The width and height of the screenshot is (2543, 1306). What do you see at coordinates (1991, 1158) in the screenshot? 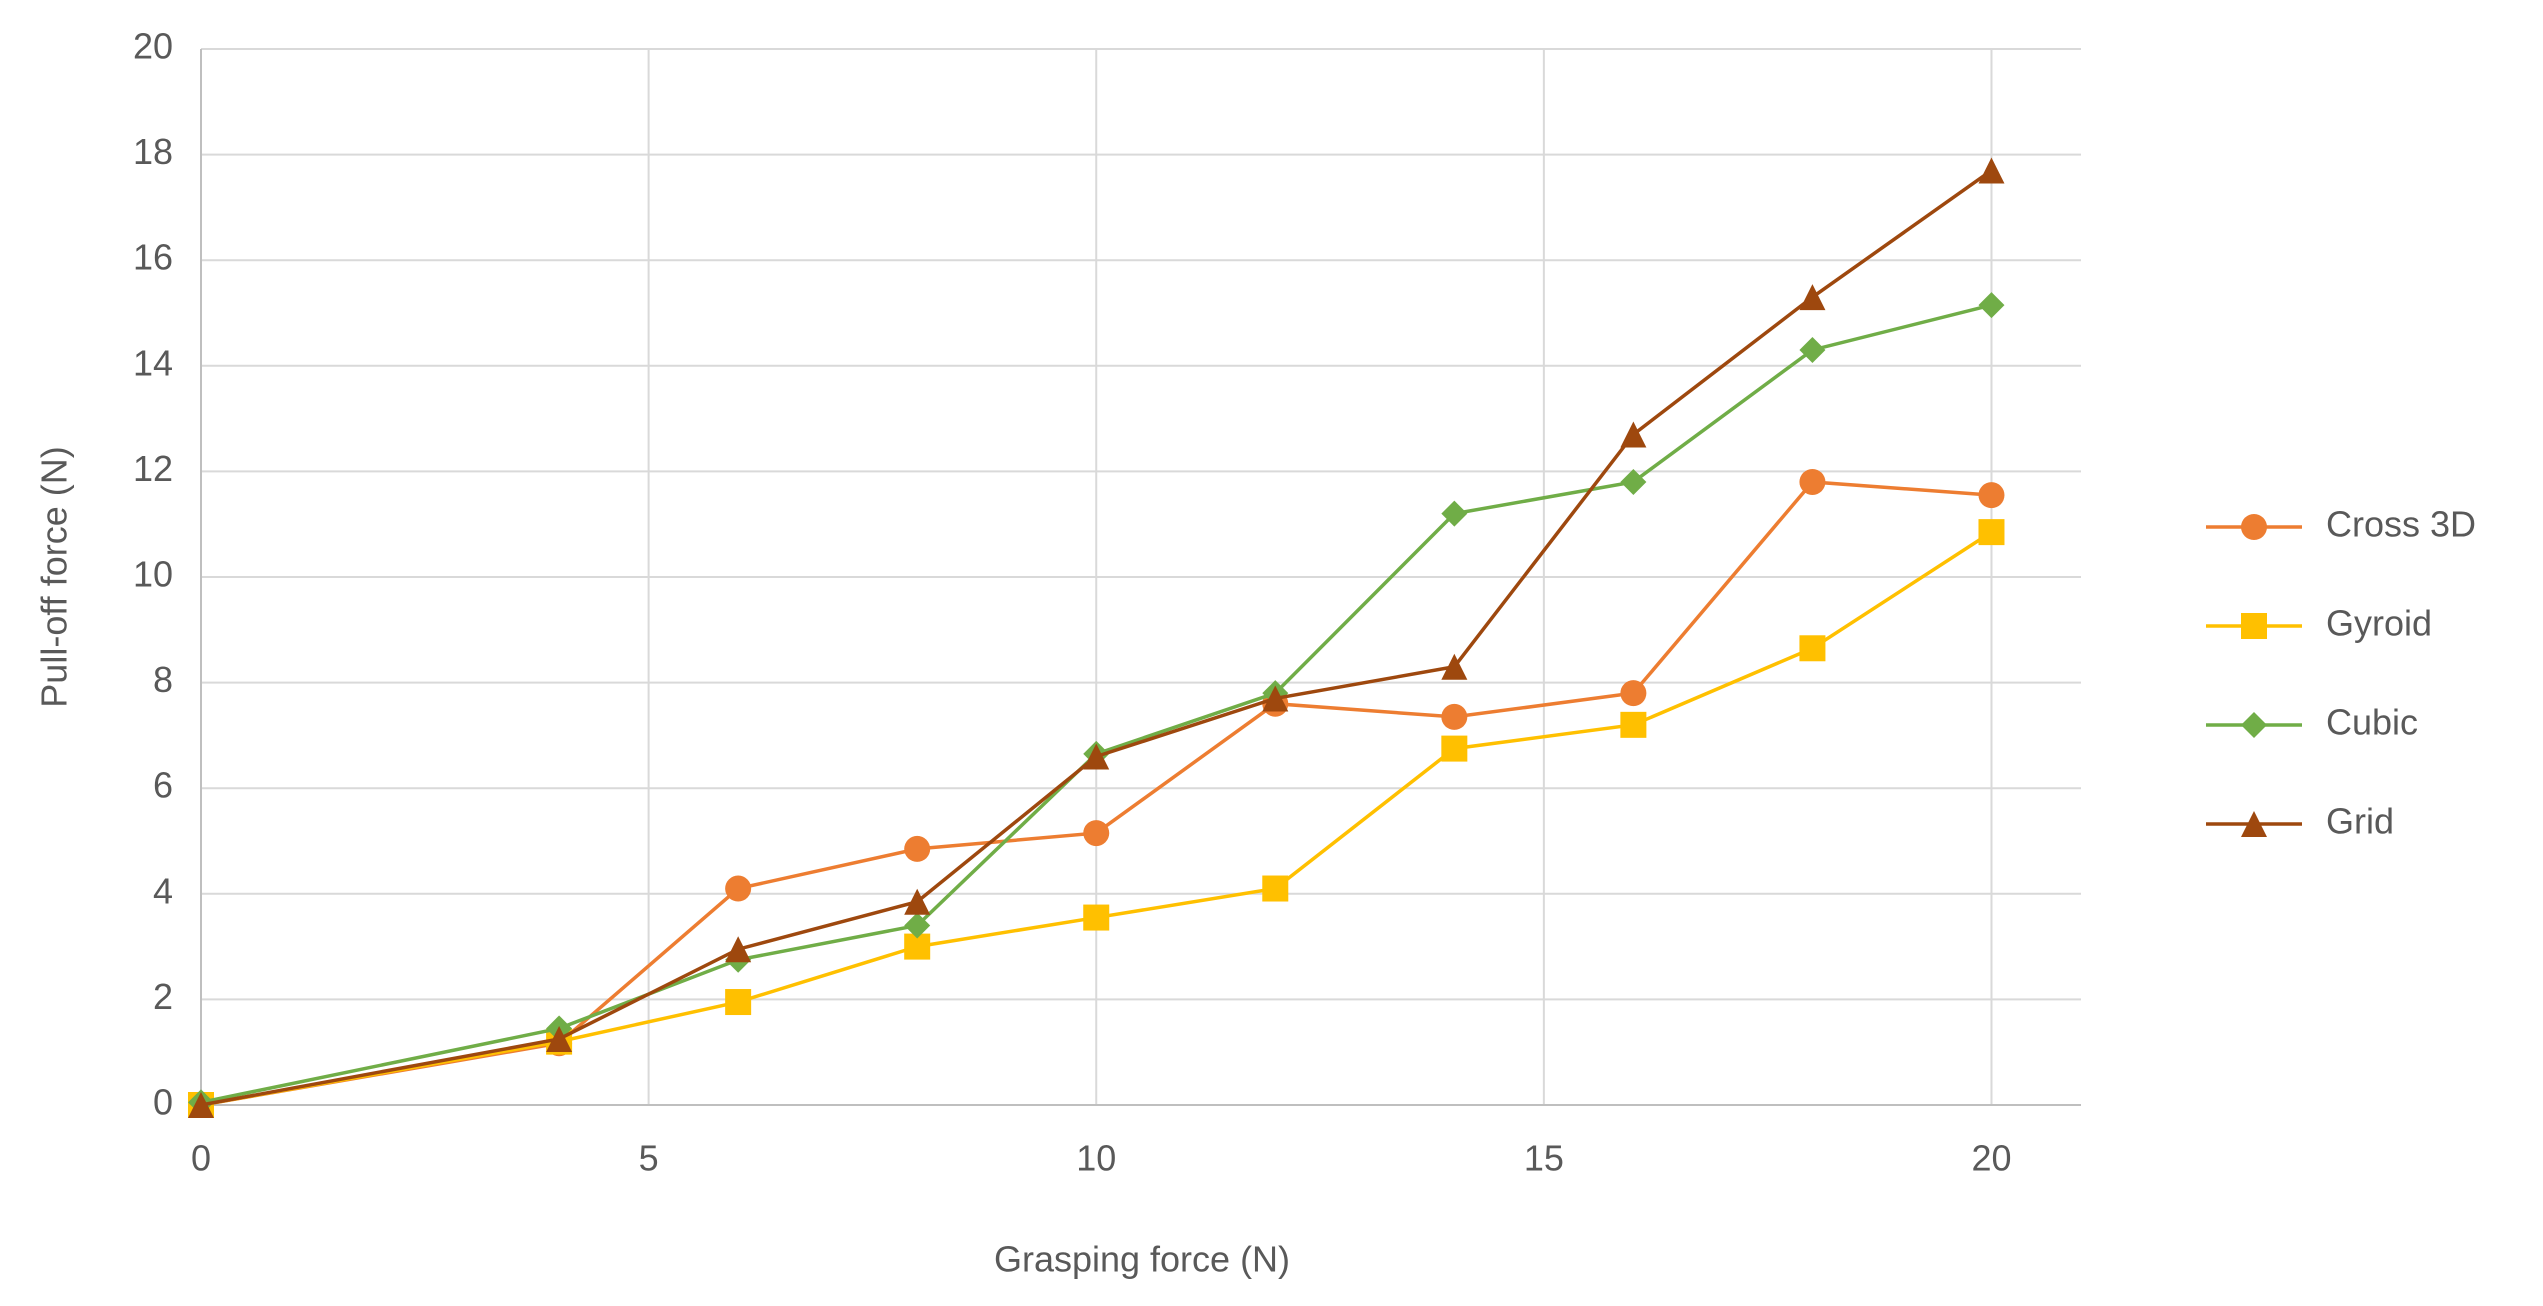
I see `x-tick-label: 20` at bounding box center [1991, 1158].